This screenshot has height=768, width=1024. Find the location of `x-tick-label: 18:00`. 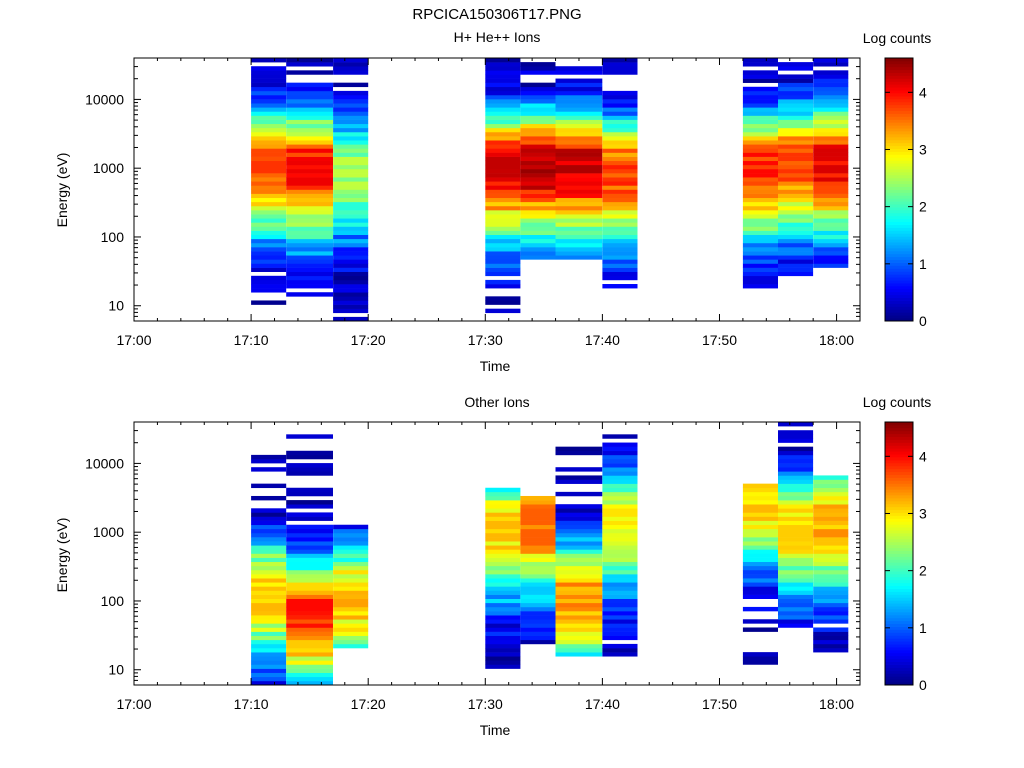

x-tick-label: 18:00 is located at coordinates (836, 704).